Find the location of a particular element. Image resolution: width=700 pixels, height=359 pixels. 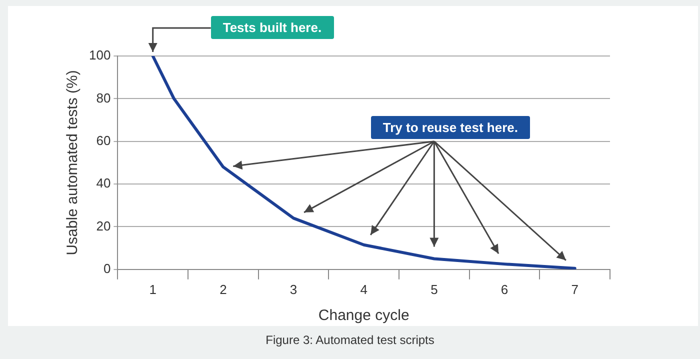

x-tick-label: 6 is located at coordinates (504, 289).